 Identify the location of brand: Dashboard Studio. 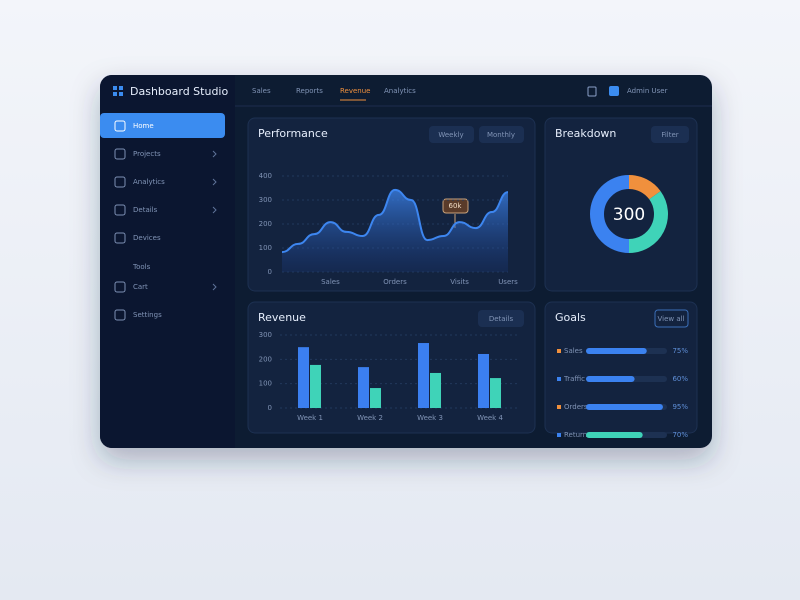
(179, 91).